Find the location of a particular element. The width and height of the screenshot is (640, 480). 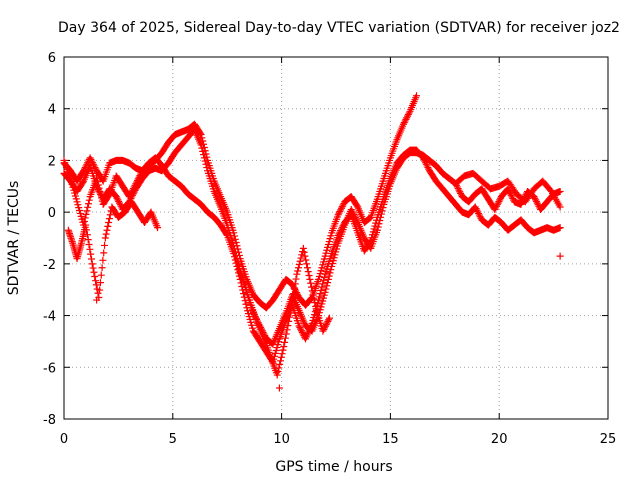

x-tick-label: 5 is located at coordinates (173, 439).